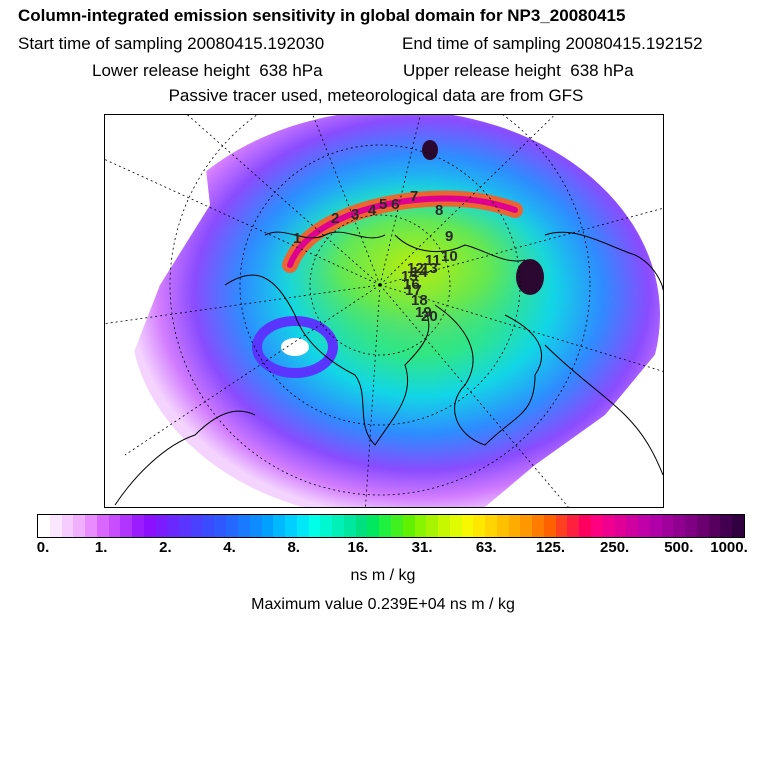  What do you see at coordinates (486, 547) in the screenshot?
I see `colorbar-tick-label: 63.` at bounding box center [486, 547].